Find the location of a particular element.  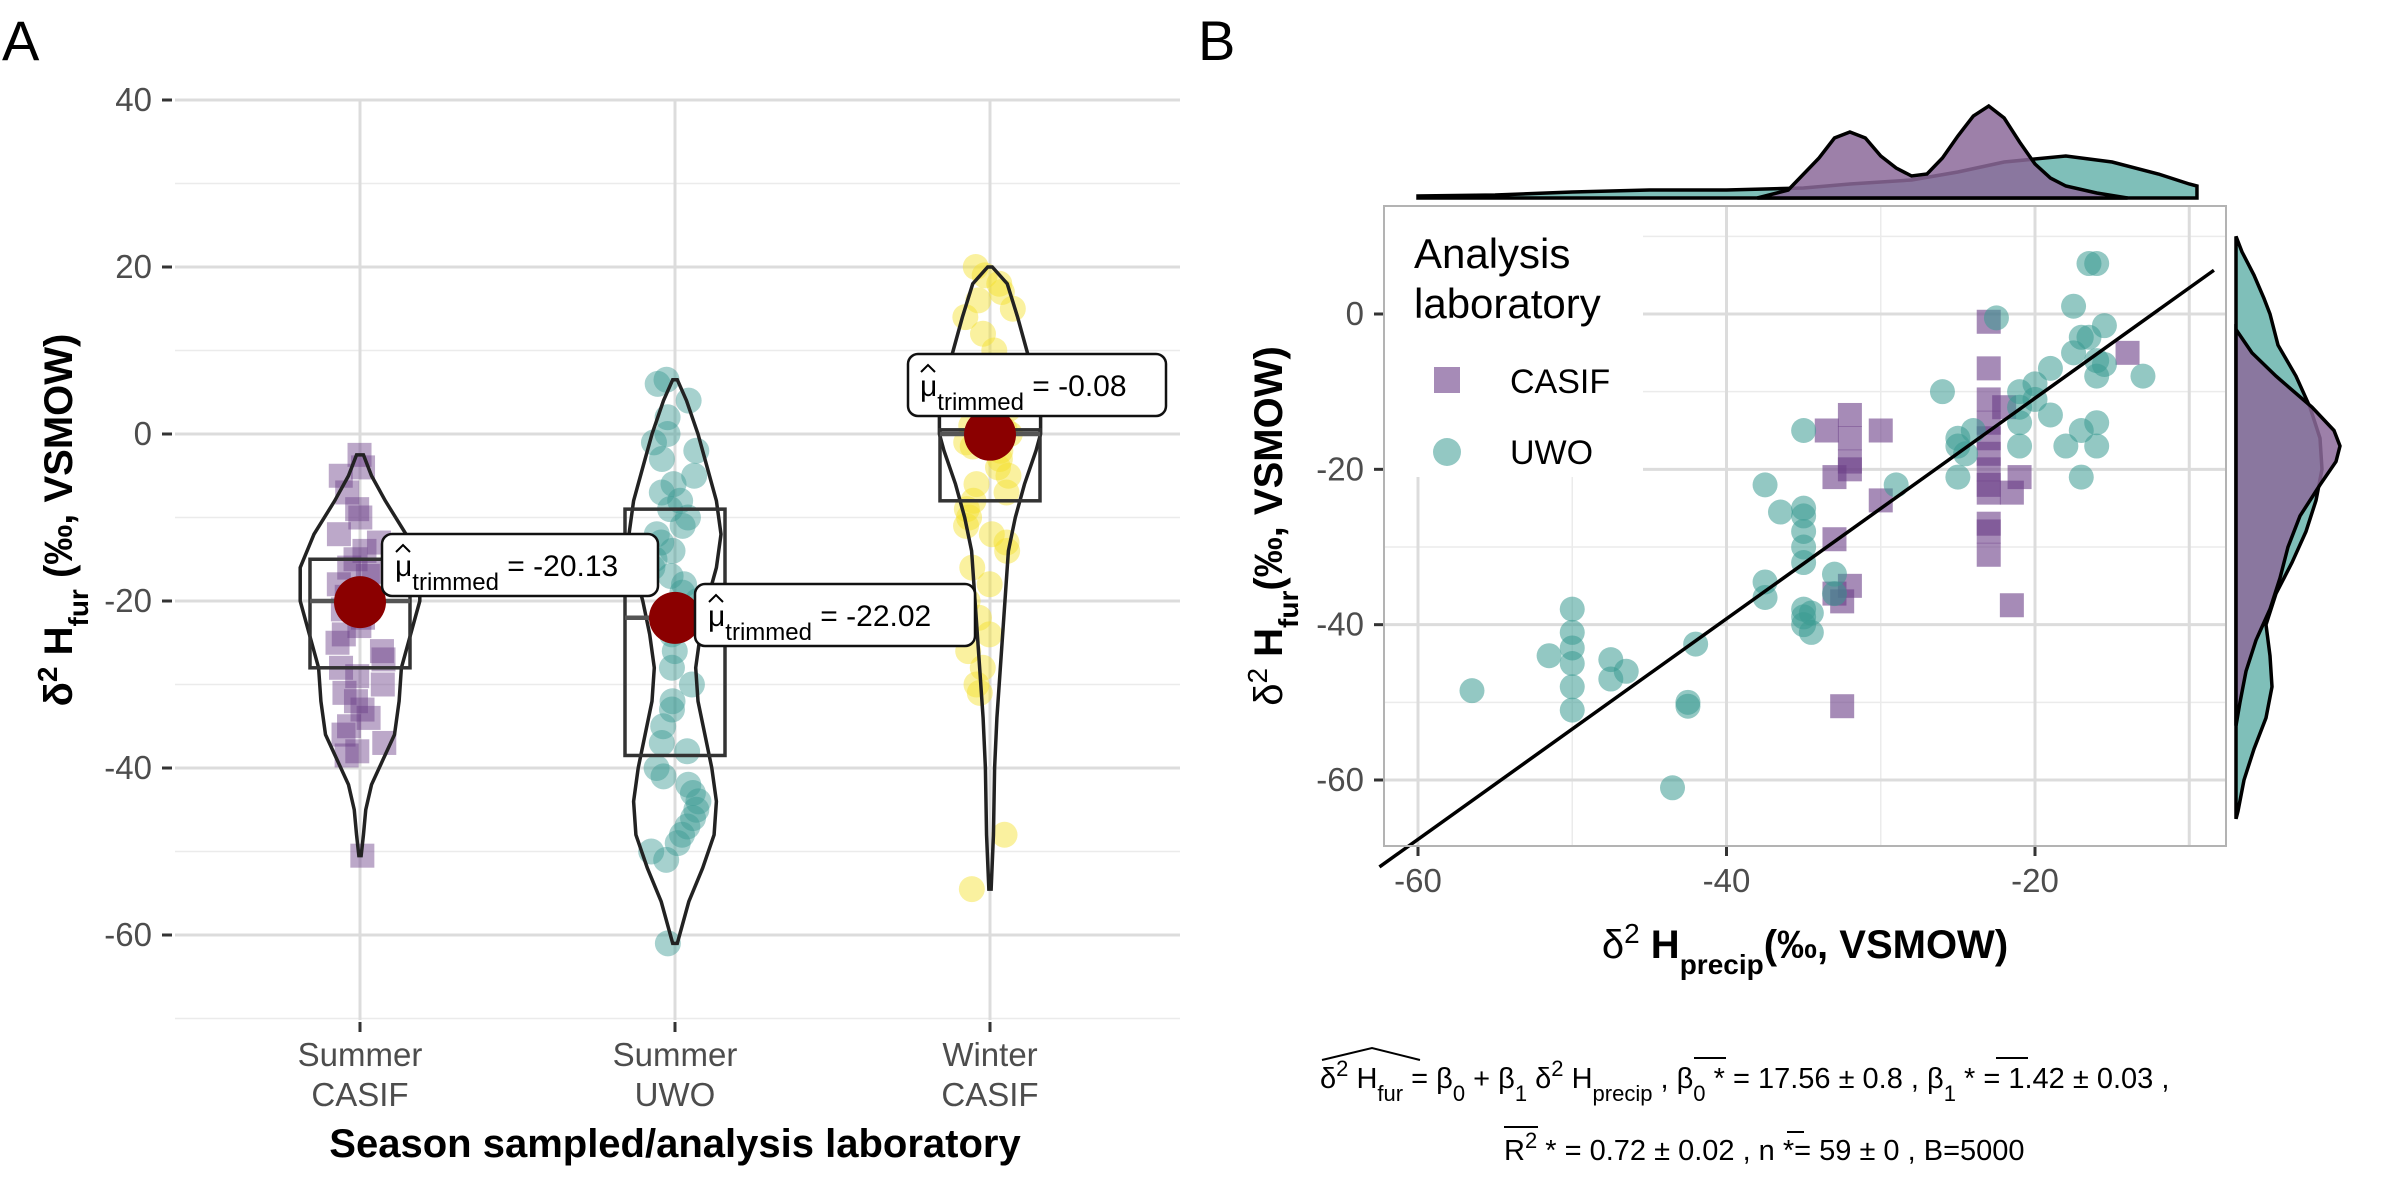

density-casif-right is located at coordinates (2288, 524).